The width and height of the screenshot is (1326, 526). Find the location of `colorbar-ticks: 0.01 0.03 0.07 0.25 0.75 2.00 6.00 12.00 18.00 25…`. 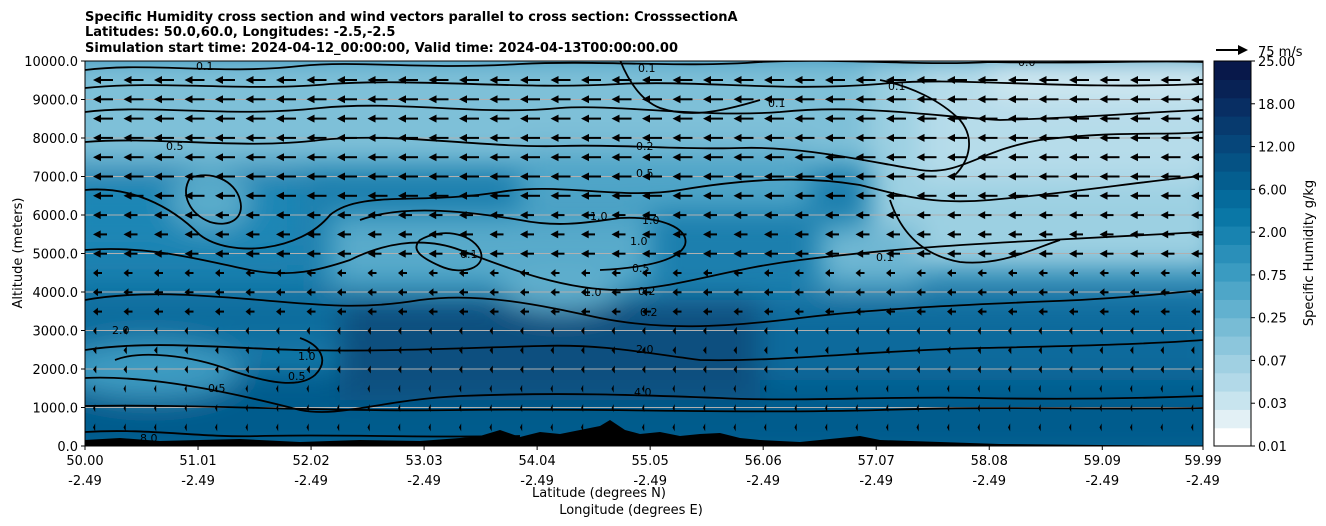

colorbar-ticks: 0.01 0.03 0.07 0.25 0.75 2.00 6.00 12.00 18.00 25… is located at coordinates (1273, 255).